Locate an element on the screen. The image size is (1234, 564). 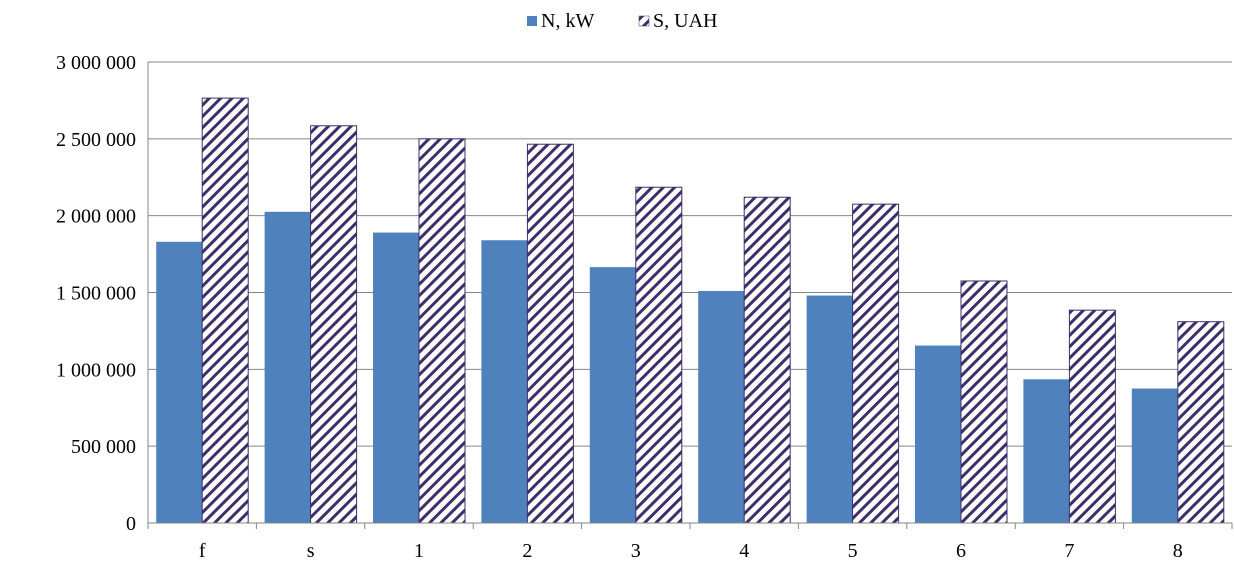
legend-swatch-n-kw is located at coordinates (532, 21).